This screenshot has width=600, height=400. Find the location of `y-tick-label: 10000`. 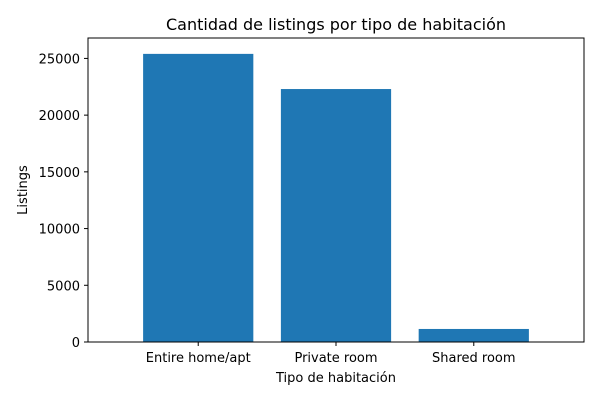

y-tick-label: 10000 is located at coordinates (59, 230).